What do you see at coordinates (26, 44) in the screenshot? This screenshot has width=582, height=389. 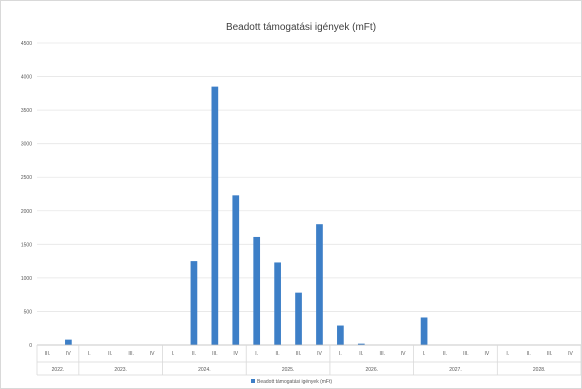 I see `y-tick-label: 4500` at bounding box center [26, 44].